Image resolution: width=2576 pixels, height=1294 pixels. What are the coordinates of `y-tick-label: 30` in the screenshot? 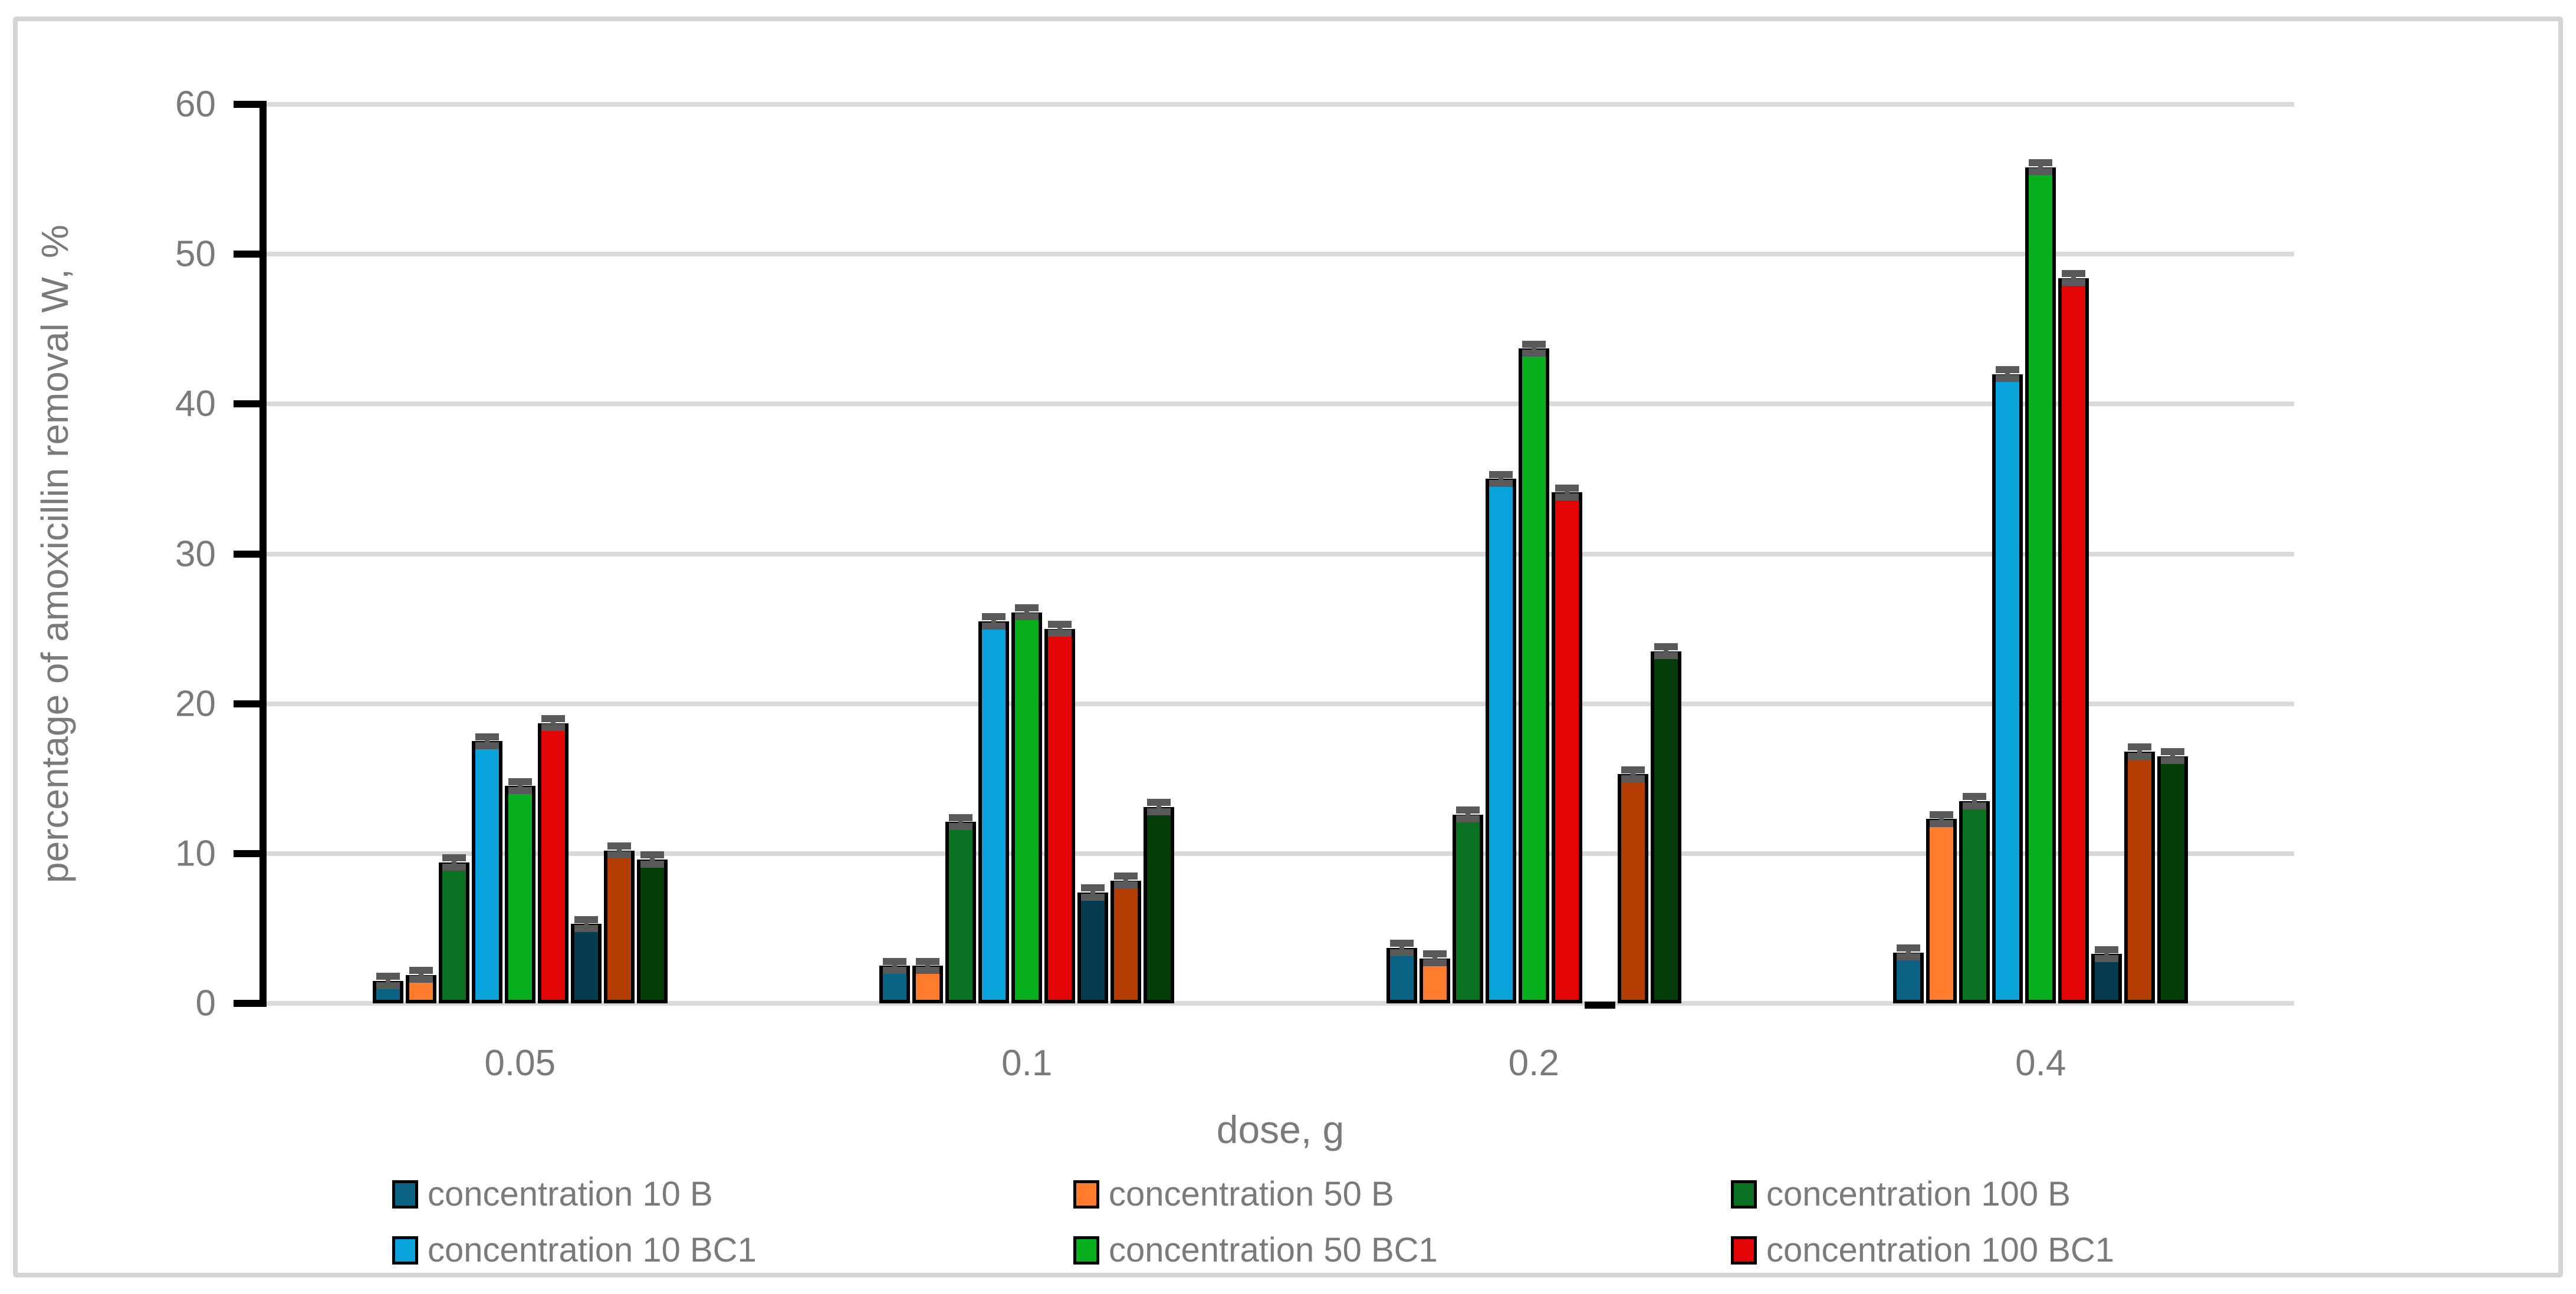 It's located at (195, 554).